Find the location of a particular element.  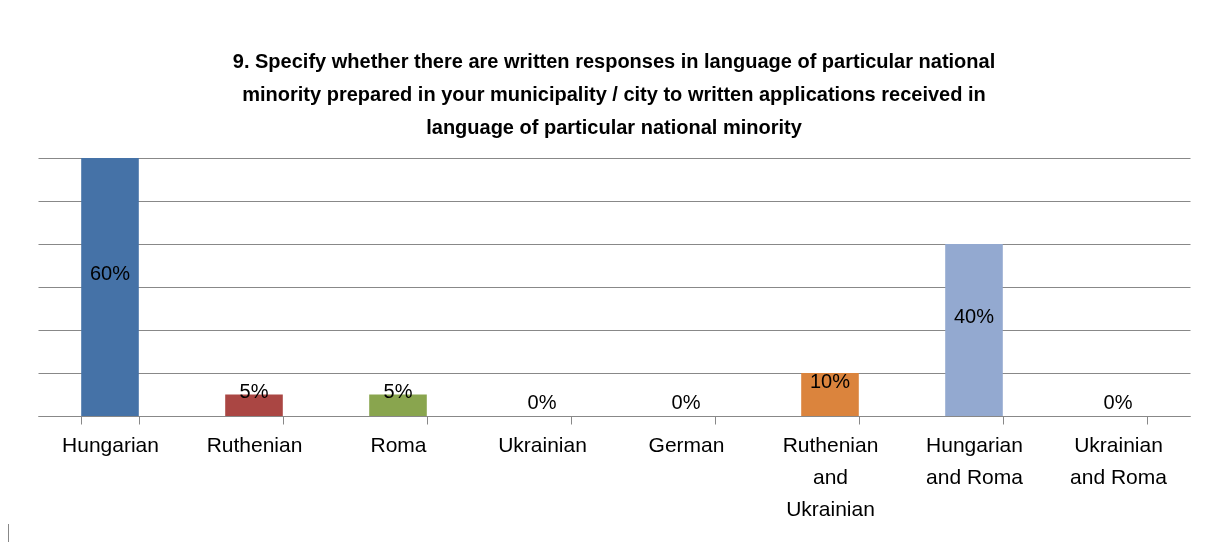

x-tick-label: Hungarian is located at coordinates (110, 444).